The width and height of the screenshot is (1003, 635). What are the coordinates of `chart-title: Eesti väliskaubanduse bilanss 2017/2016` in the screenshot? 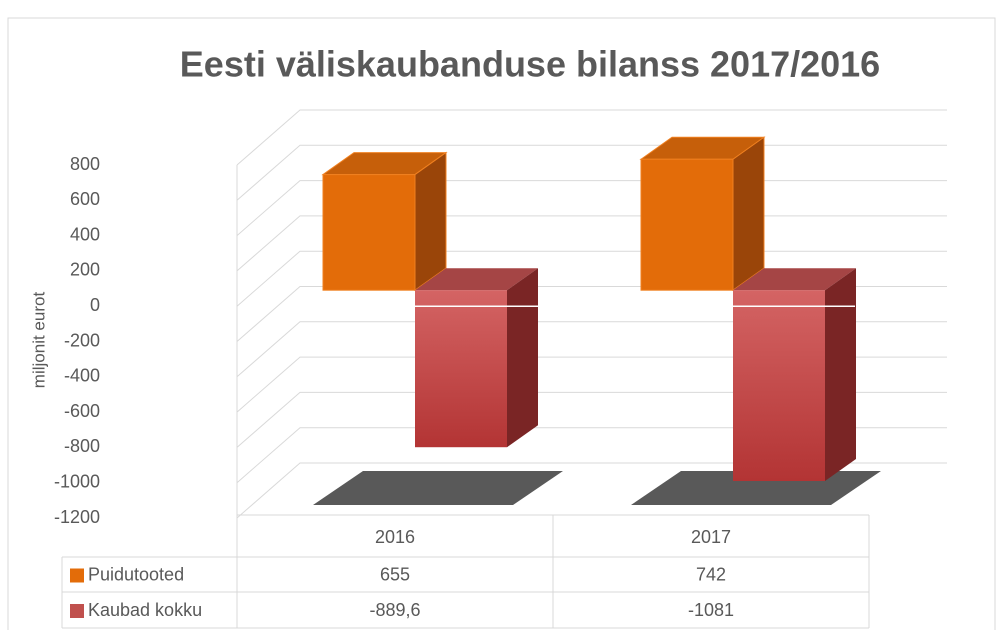 It's located at (530, 64).